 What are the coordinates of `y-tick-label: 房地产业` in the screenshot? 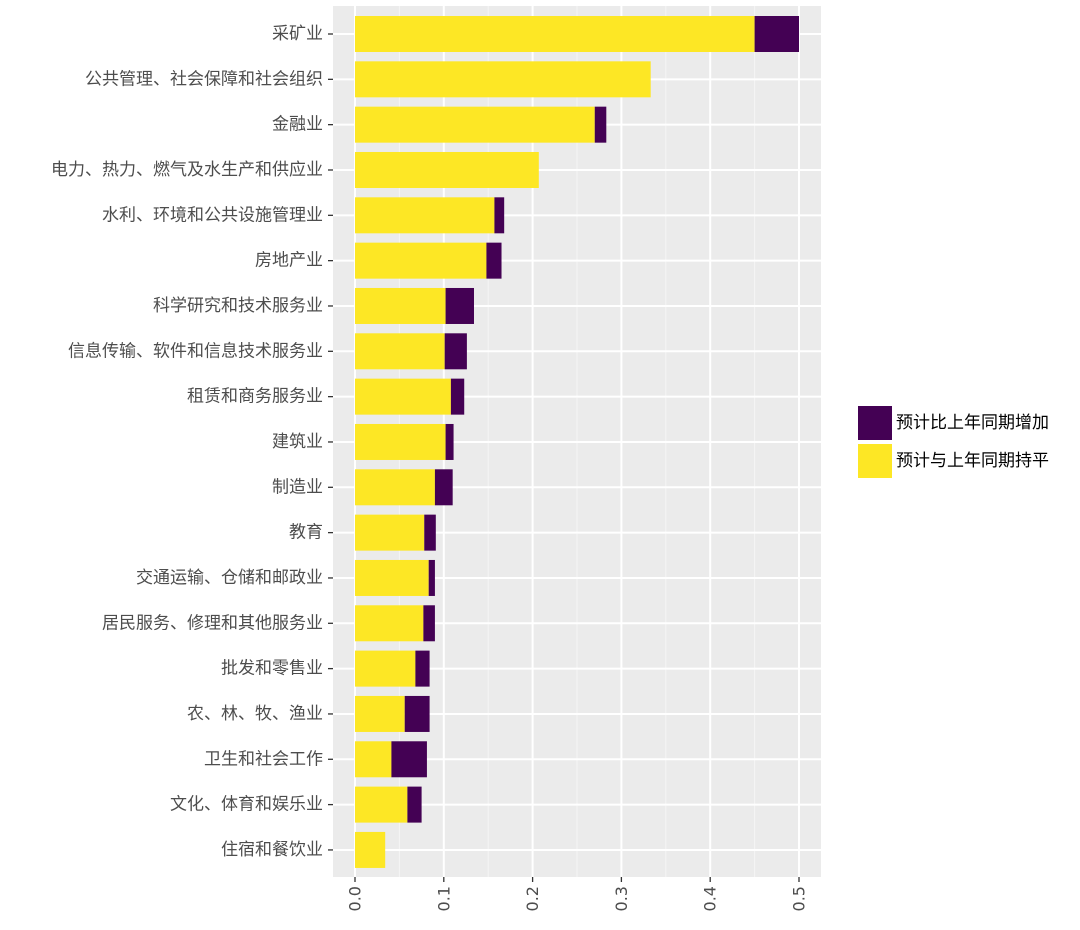 It's located at (289, 261).